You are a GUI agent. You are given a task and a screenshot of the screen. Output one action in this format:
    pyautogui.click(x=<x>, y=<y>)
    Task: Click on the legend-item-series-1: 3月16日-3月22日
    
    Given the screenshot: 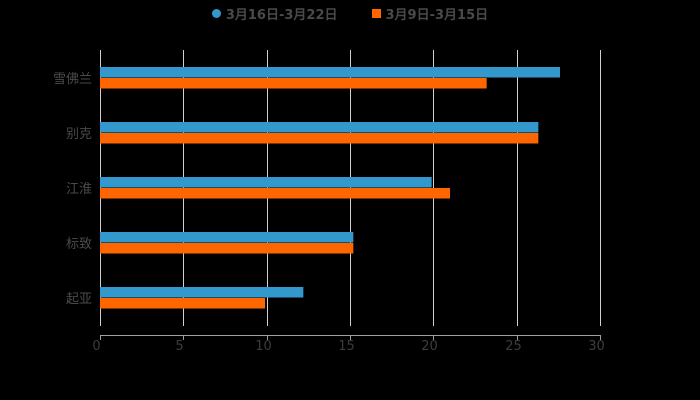 What is the action you would take?
    pyautogui.click(x=274, y=13)
    